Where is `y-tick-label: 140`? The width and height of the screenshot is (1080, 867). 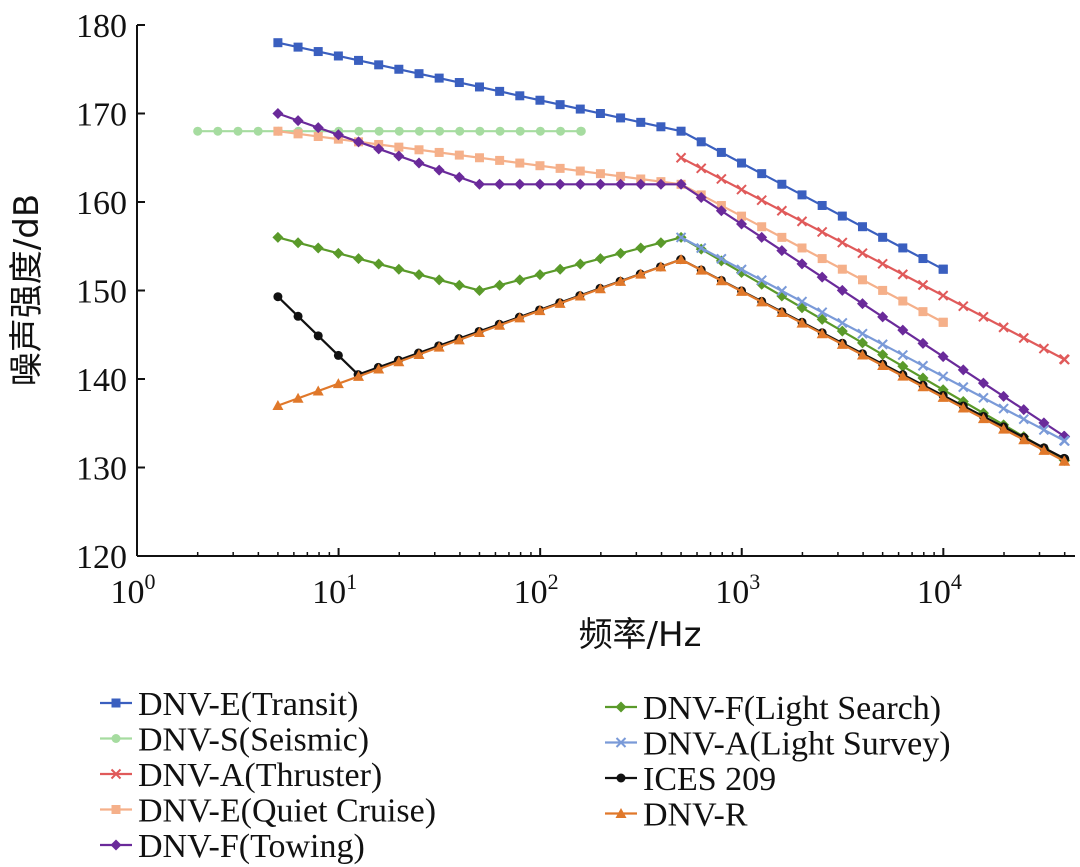 y-tick-label: 140 is located at coordinates (101, 380).